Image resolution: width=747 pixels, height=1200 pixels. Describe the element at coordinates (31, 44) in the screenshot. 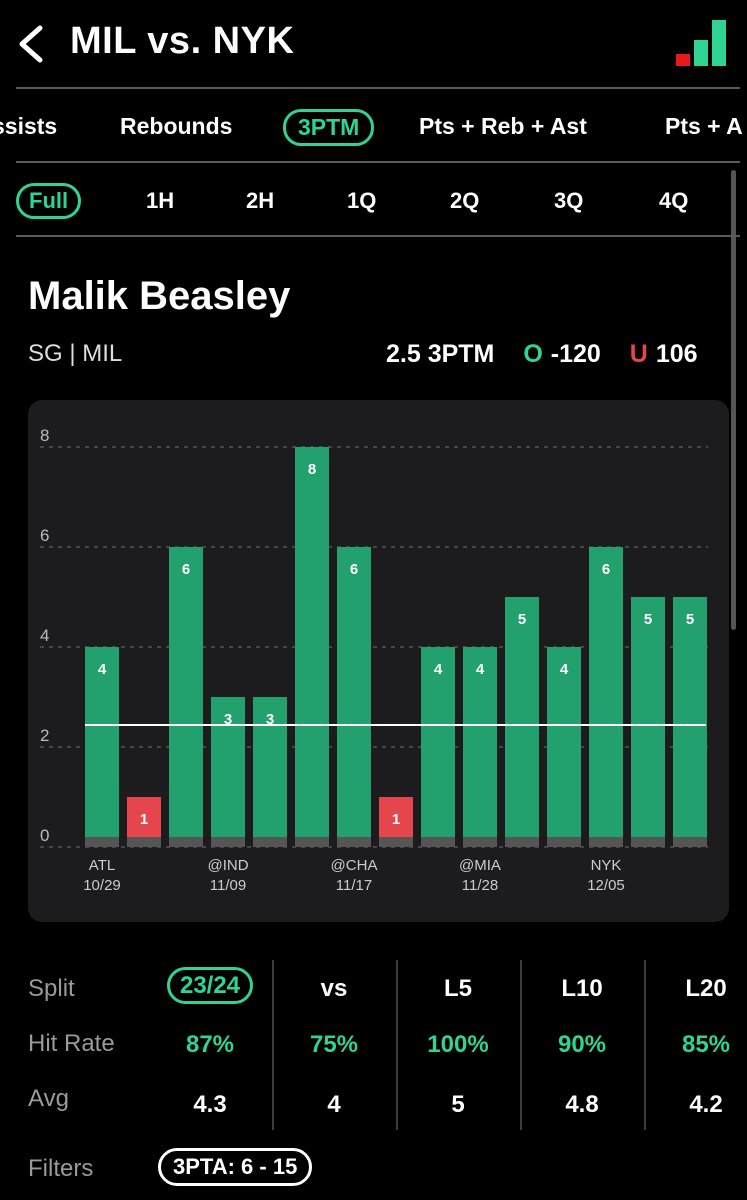

I see `back-chevron-icon` at that location.